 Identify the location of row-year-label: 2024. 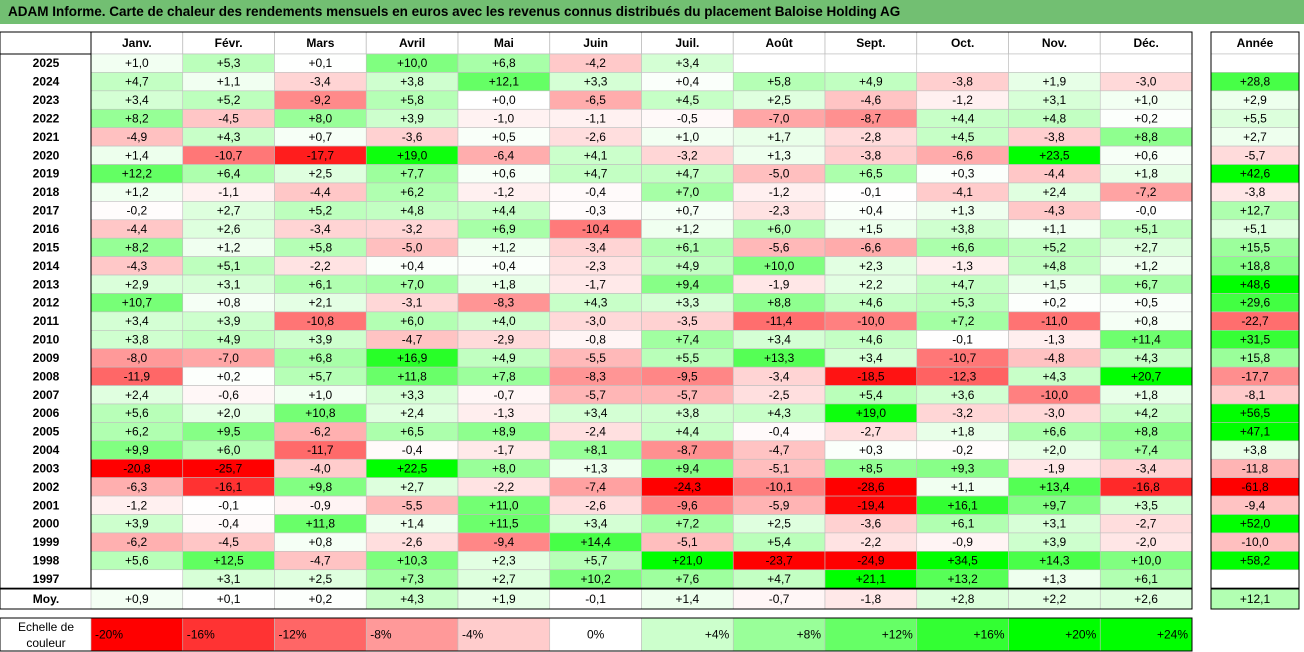
(46, 82).